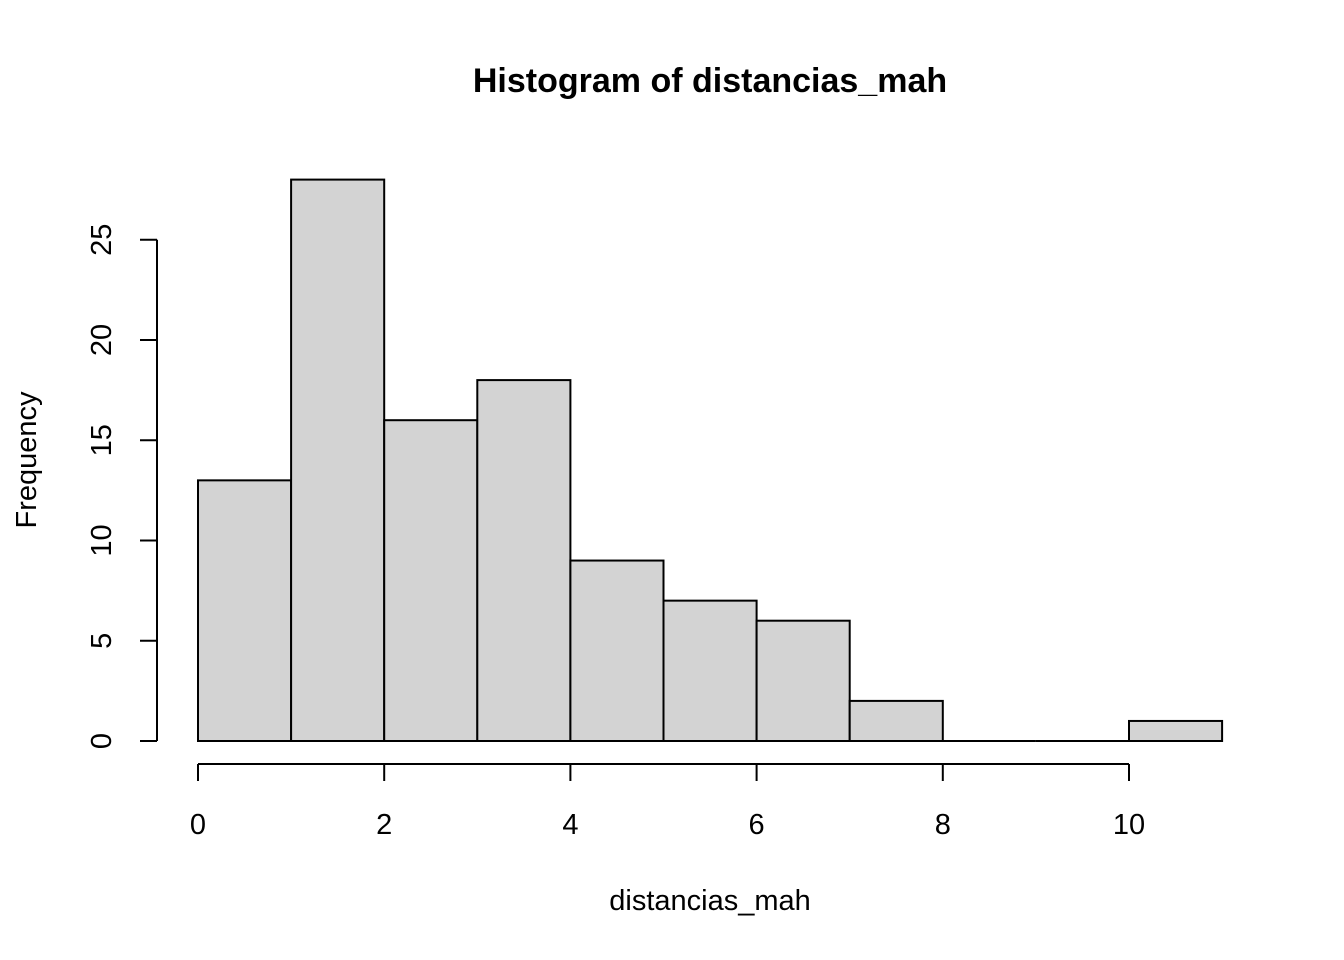 The width and height of the screenshot is (1344, 960). What do you see at coordinates (1129, 825) in the screenshot?
I see `x-tick-label: 10` at bounding box center [1129, 825].